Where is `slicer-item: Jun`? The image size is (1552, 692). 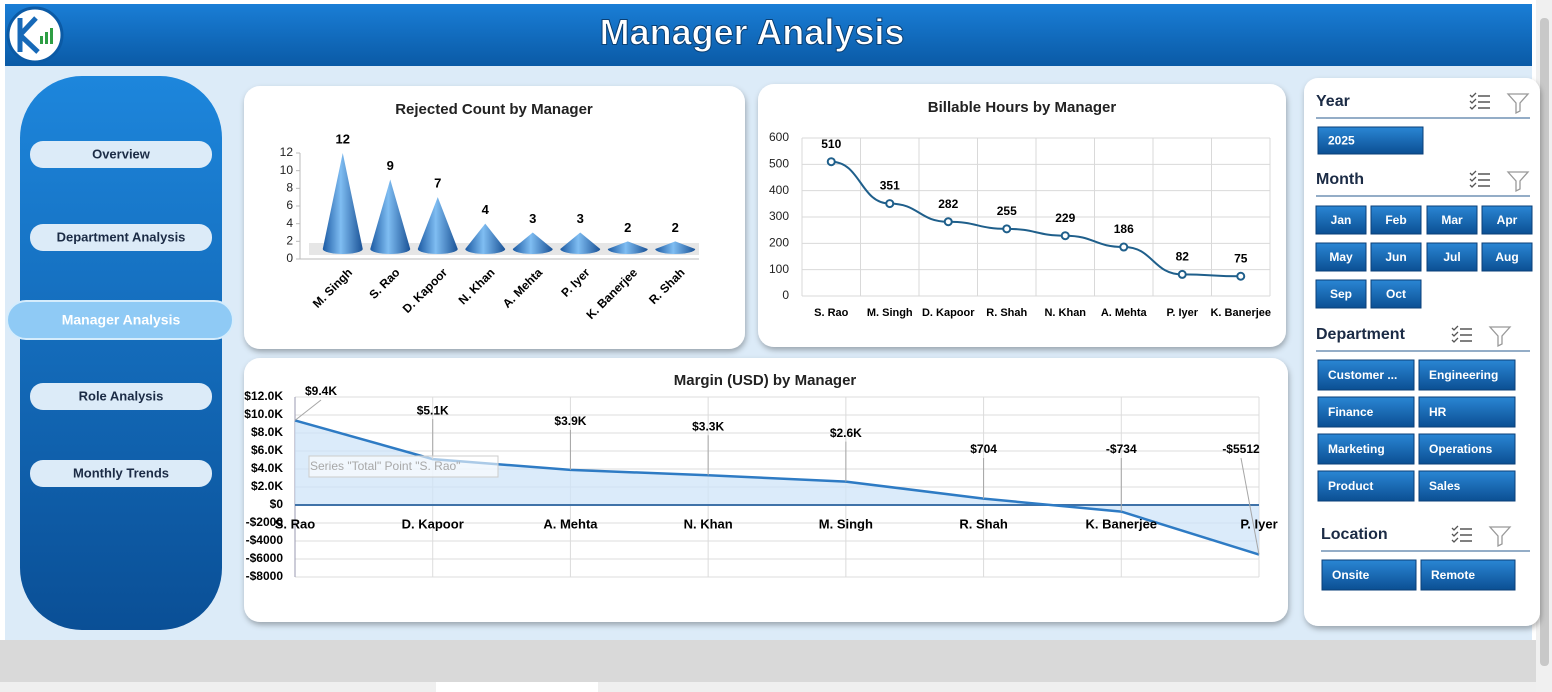
slicer-item: Jun is located at coordinates (1395, 257).